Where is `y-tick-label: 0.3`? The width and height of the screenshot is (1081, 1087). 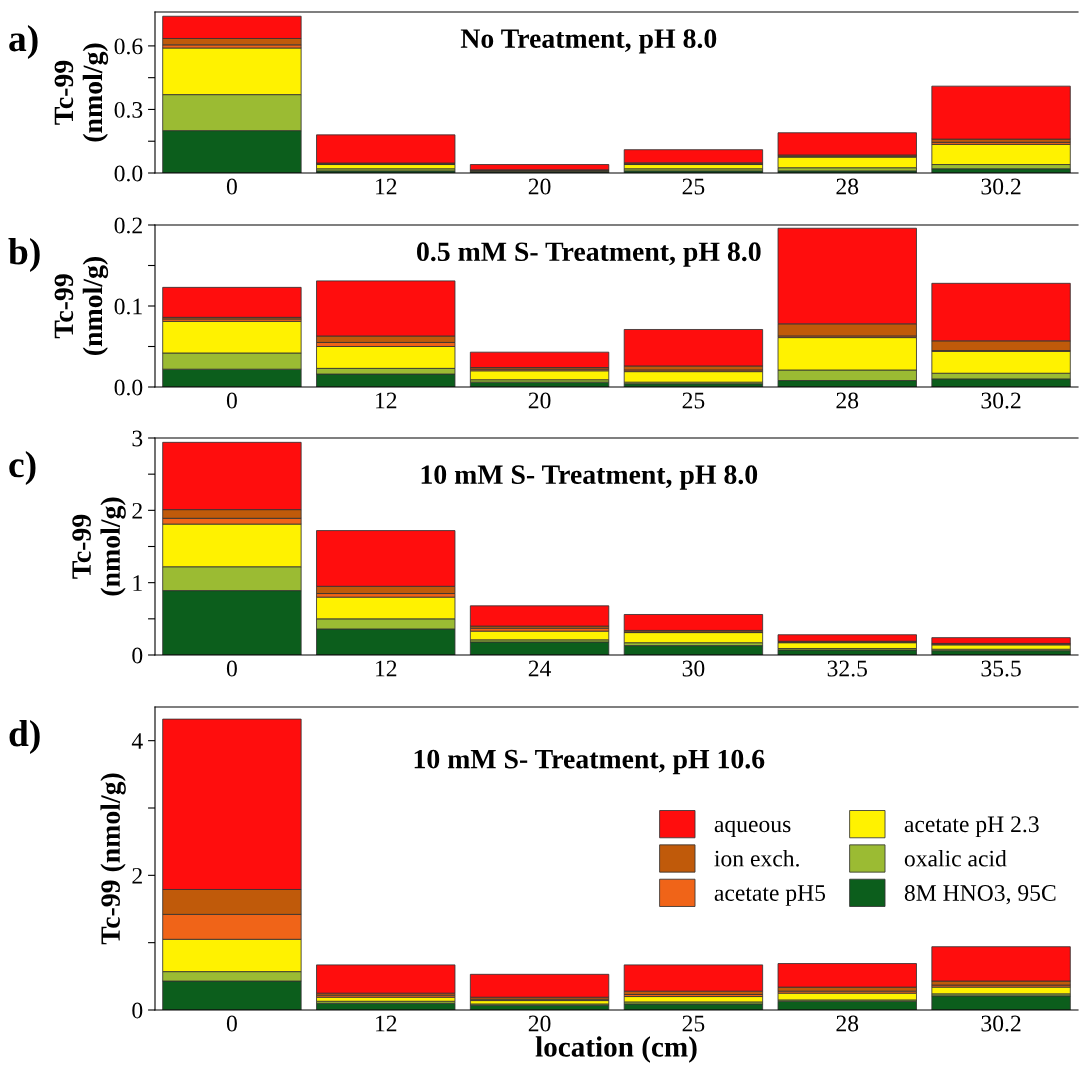 y-tick-label: 0.3 is located at coordinates (128, 109).